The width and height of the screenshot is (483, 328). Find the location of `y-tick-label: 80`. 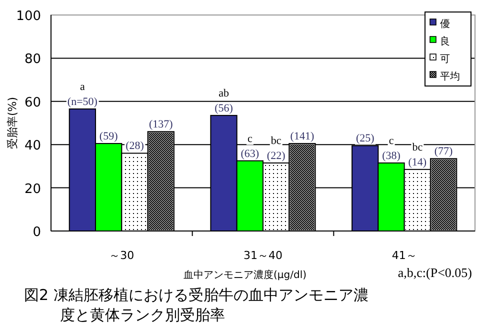

y-tick-label: 80 is located at coordinates (32, 60).